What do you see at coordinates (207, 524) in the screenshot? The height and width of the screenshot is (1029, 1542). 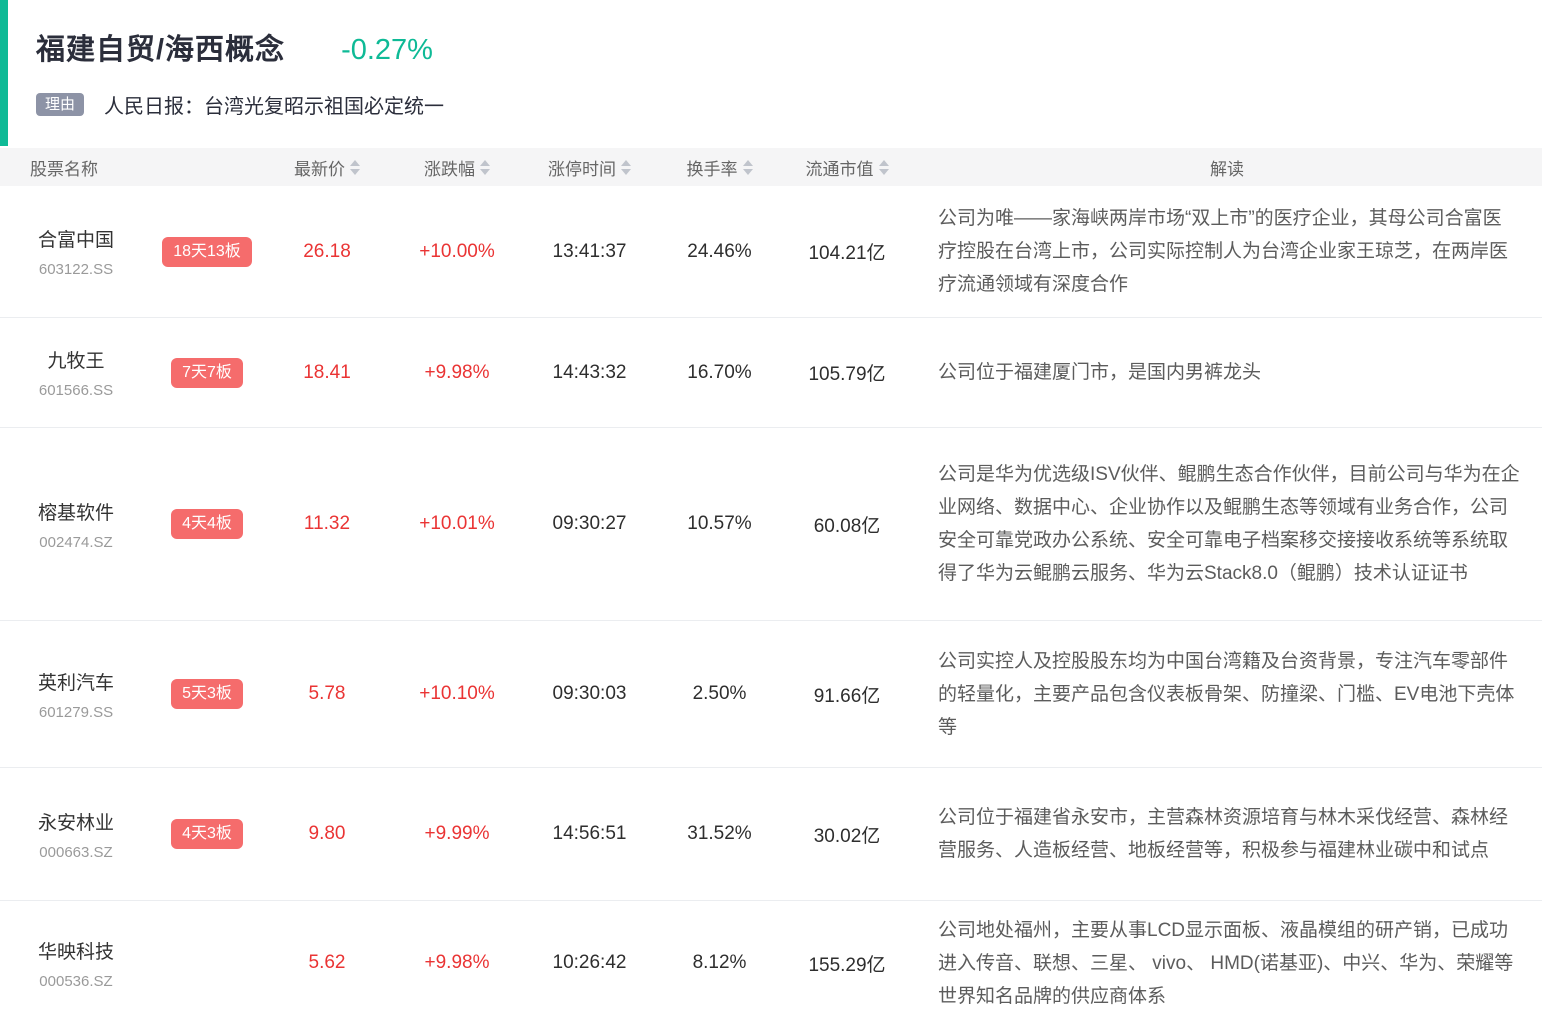 I see `limit-up-badge: 4天4板` at bounding box center [207, 524].